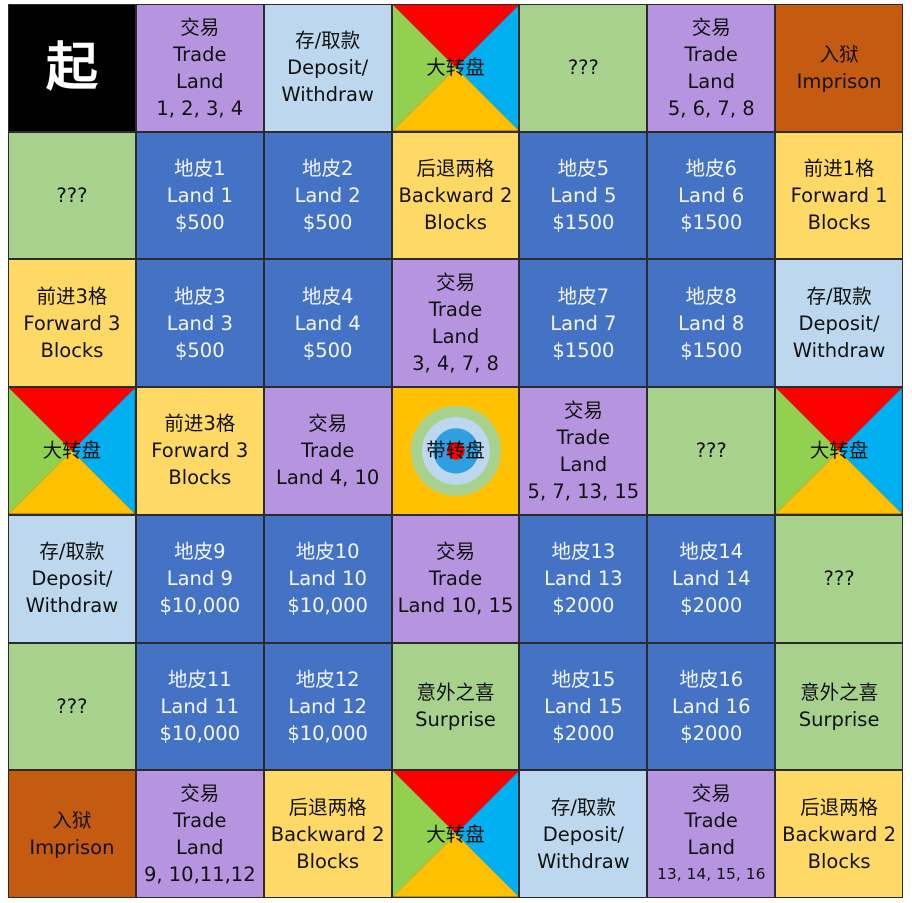 The image size is (912, 903). I want to click on cell-land-12: 地皮12 Land 12 $10,000, so click(327, 706).